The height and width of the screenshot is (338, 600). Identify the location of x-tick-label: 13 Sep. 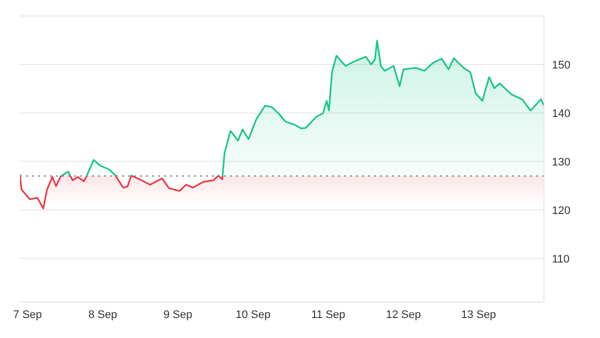
(478, 314).